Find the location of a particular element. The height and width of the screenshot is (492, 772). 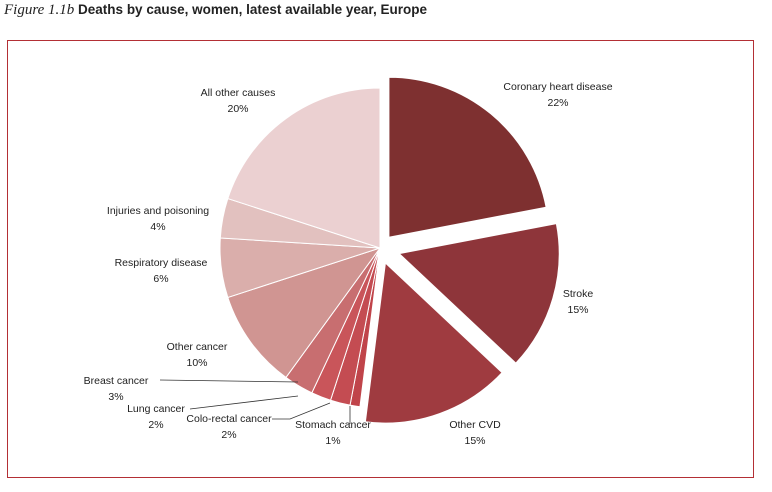

slice-label-value: 1% is located at coordinates (332, 441).